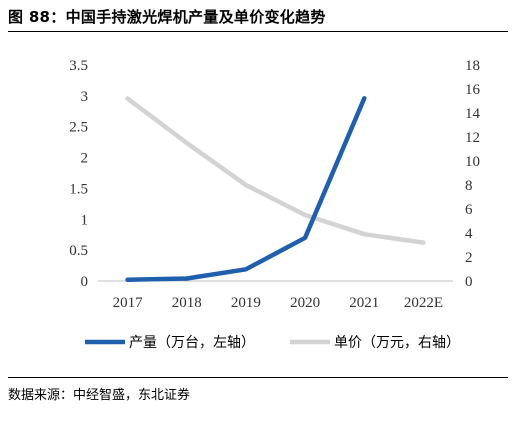  What do you see at coordinates (78, 174) in the screenshot?
I see `left-axis-ticks: 0 0.5 1 1.5 2 2.5 3 3.5` at bounding box center [78, 174].